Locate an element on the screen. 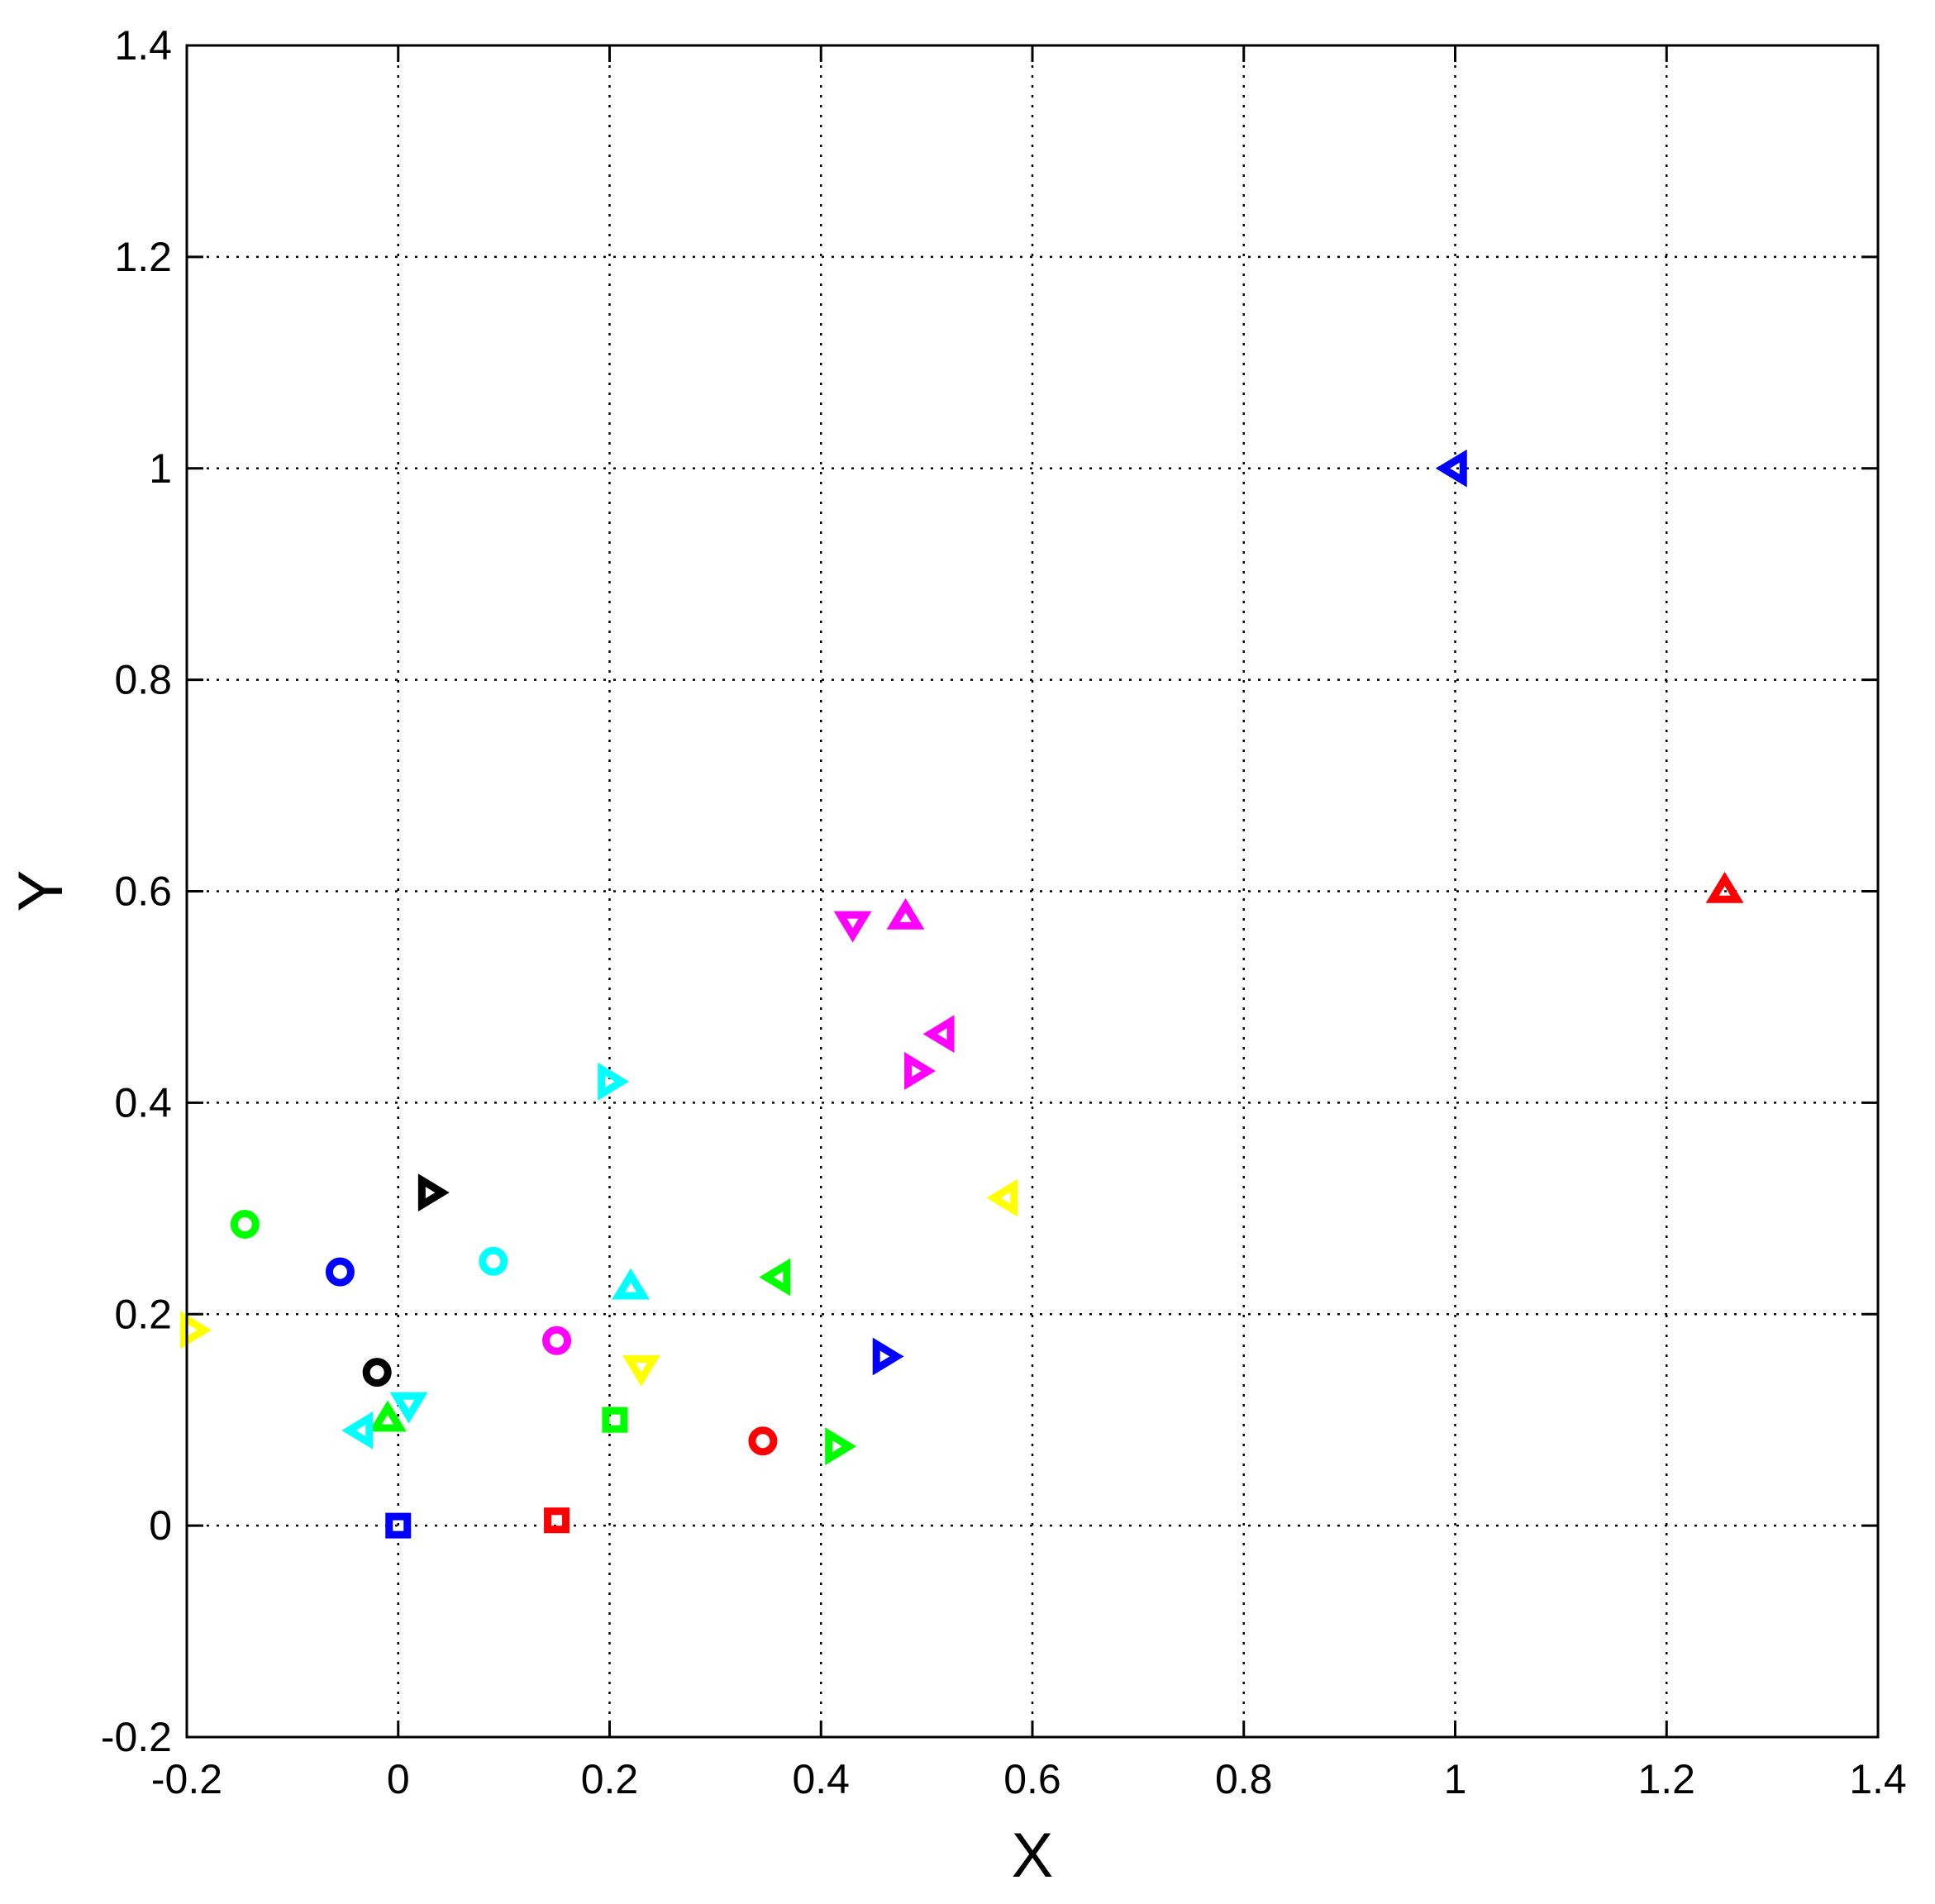  y-tick-label: -0.2 is located at coordinates (136, 1737).